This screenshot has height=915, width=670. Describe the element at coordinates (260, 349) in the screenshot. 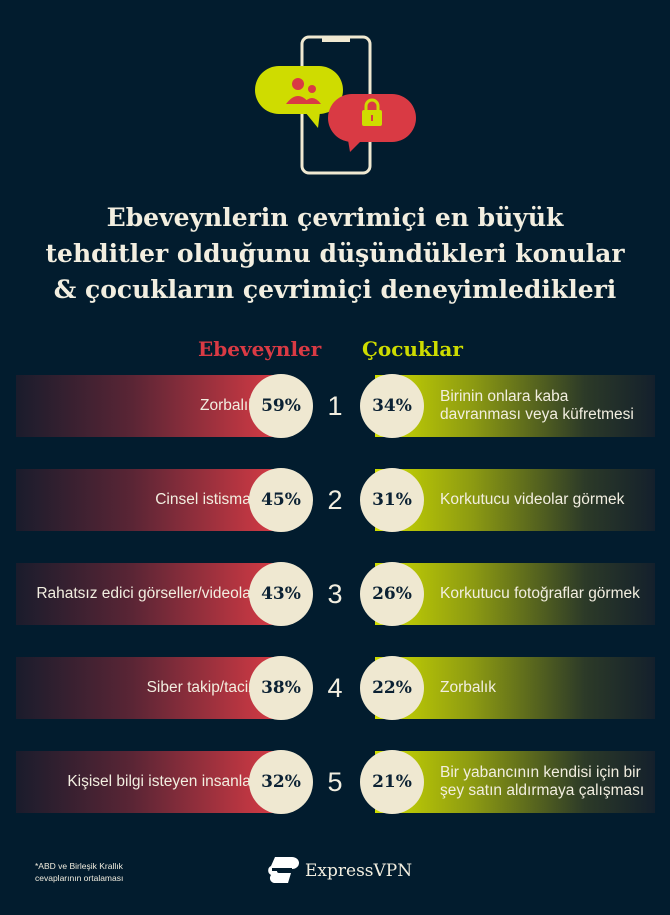

I see `parents-column-header: Ebeveynler` at that location.